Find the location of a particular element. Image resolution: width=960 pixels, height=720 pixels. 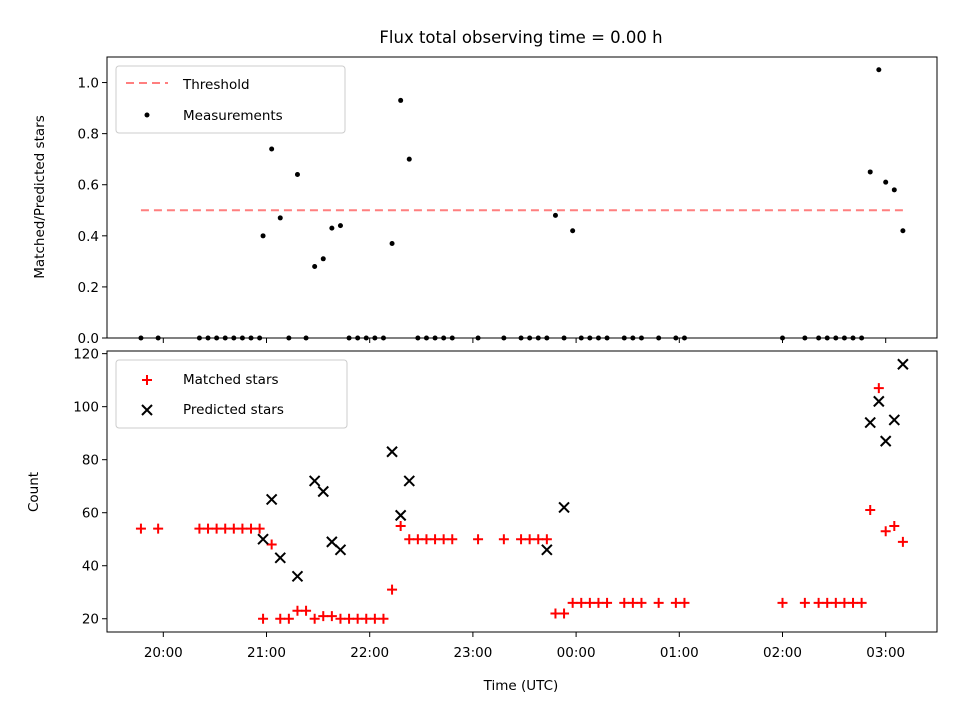

count-y-tick-label: 120 is located at coordinates (86, 355).